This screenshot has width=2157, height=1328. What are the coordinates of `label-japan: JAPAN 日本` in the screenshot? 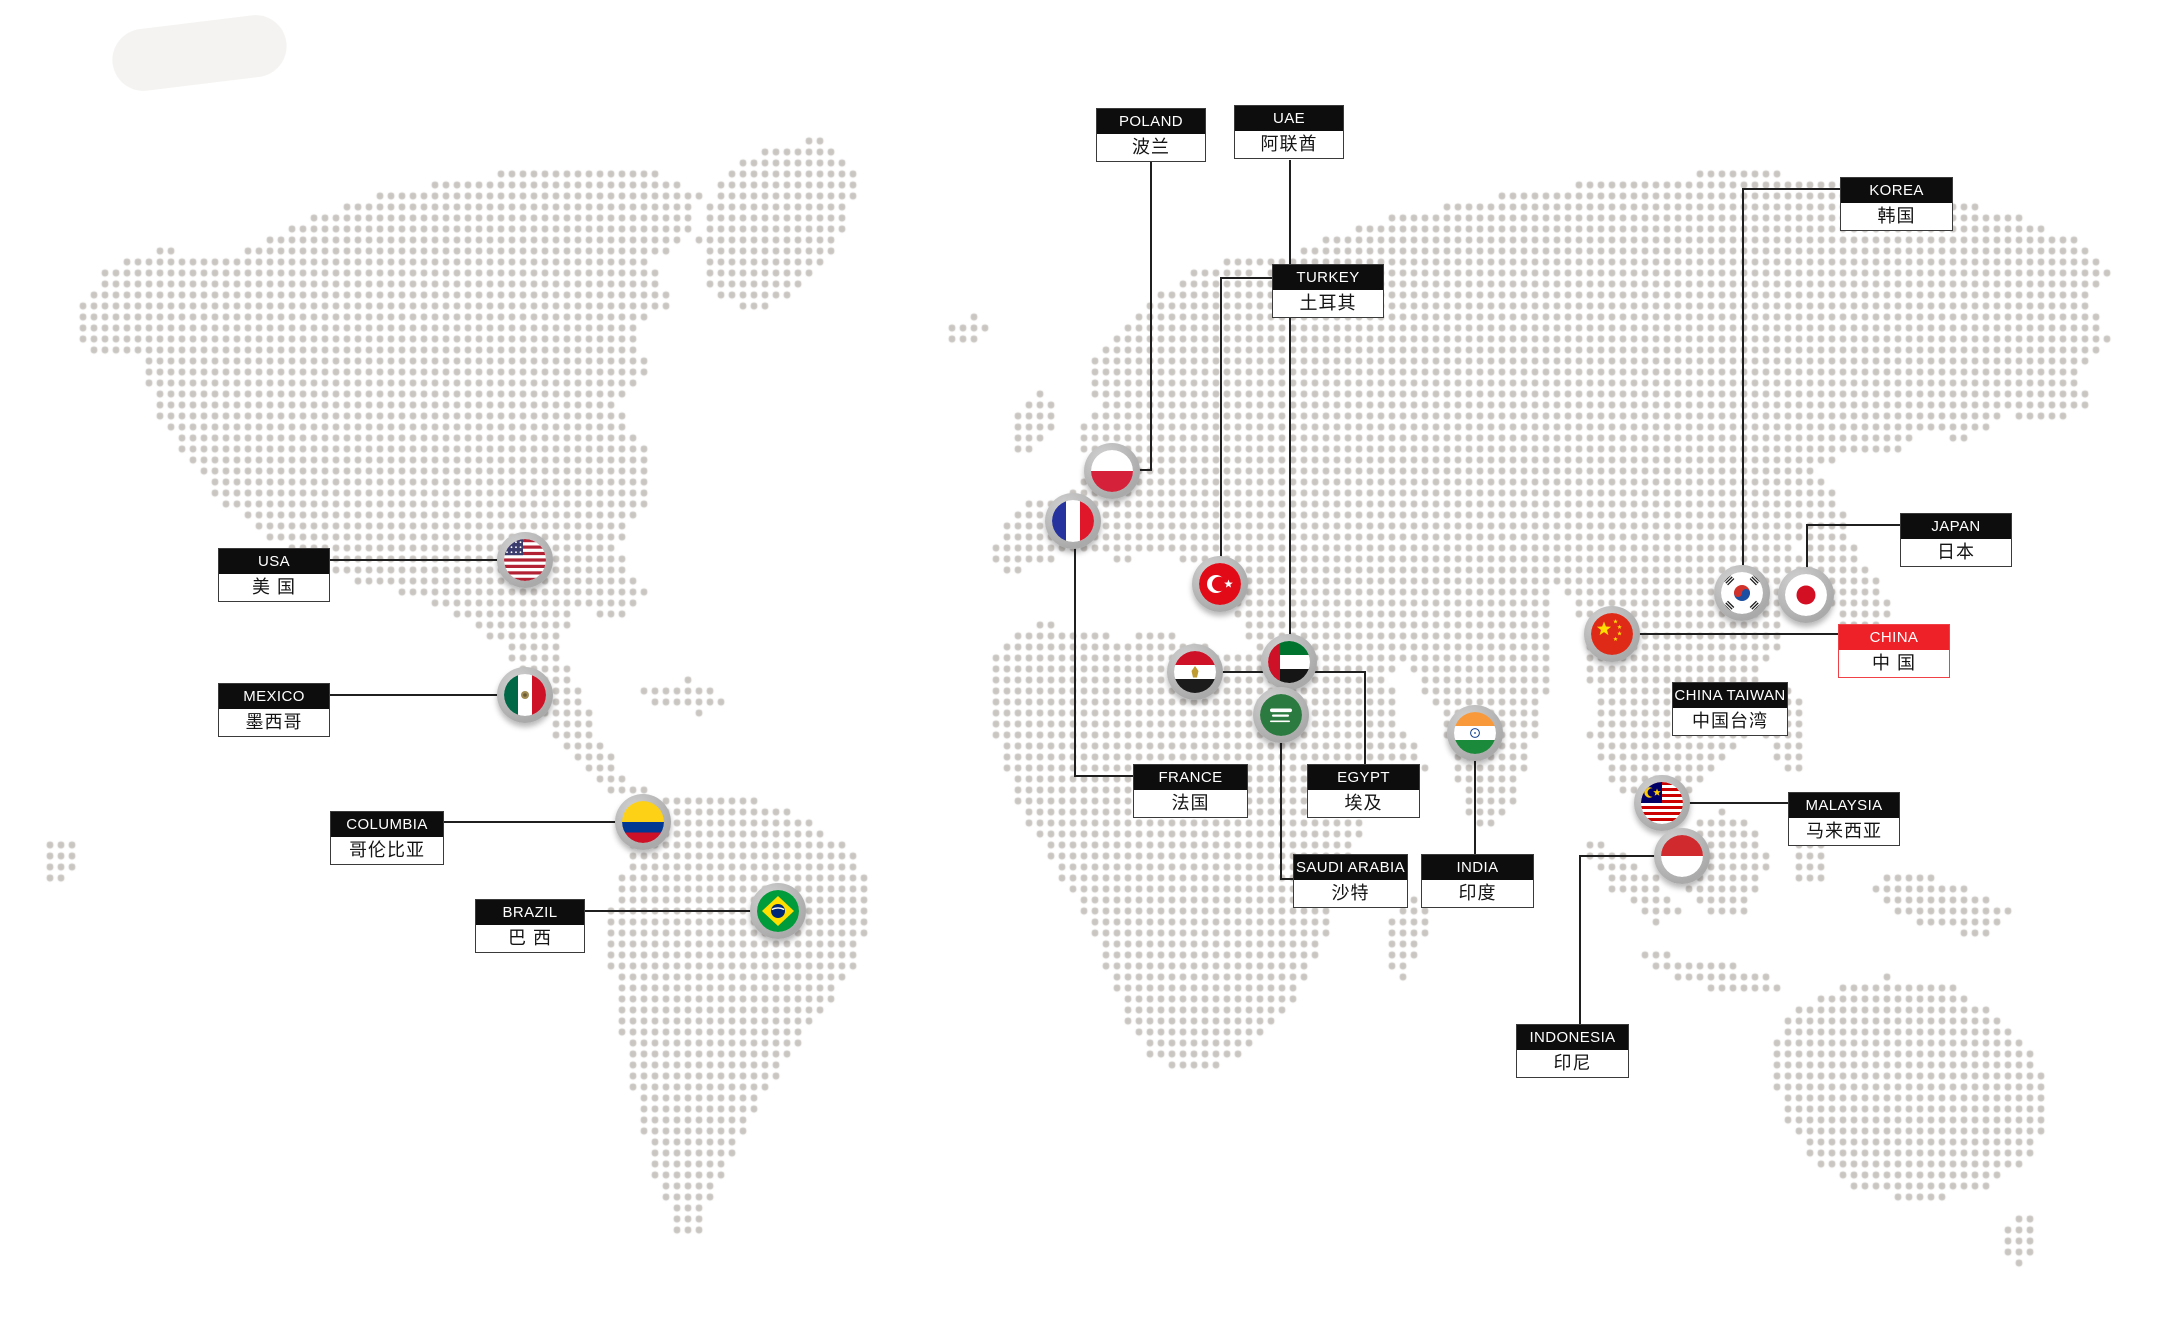 It's located at (1956, 540).